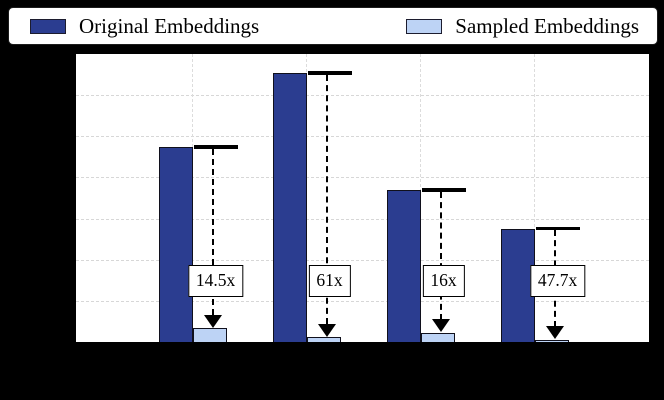 The image size is (664, 400). I want to click on legend-swatch-original-embeddings-icon, so click(48, 26).